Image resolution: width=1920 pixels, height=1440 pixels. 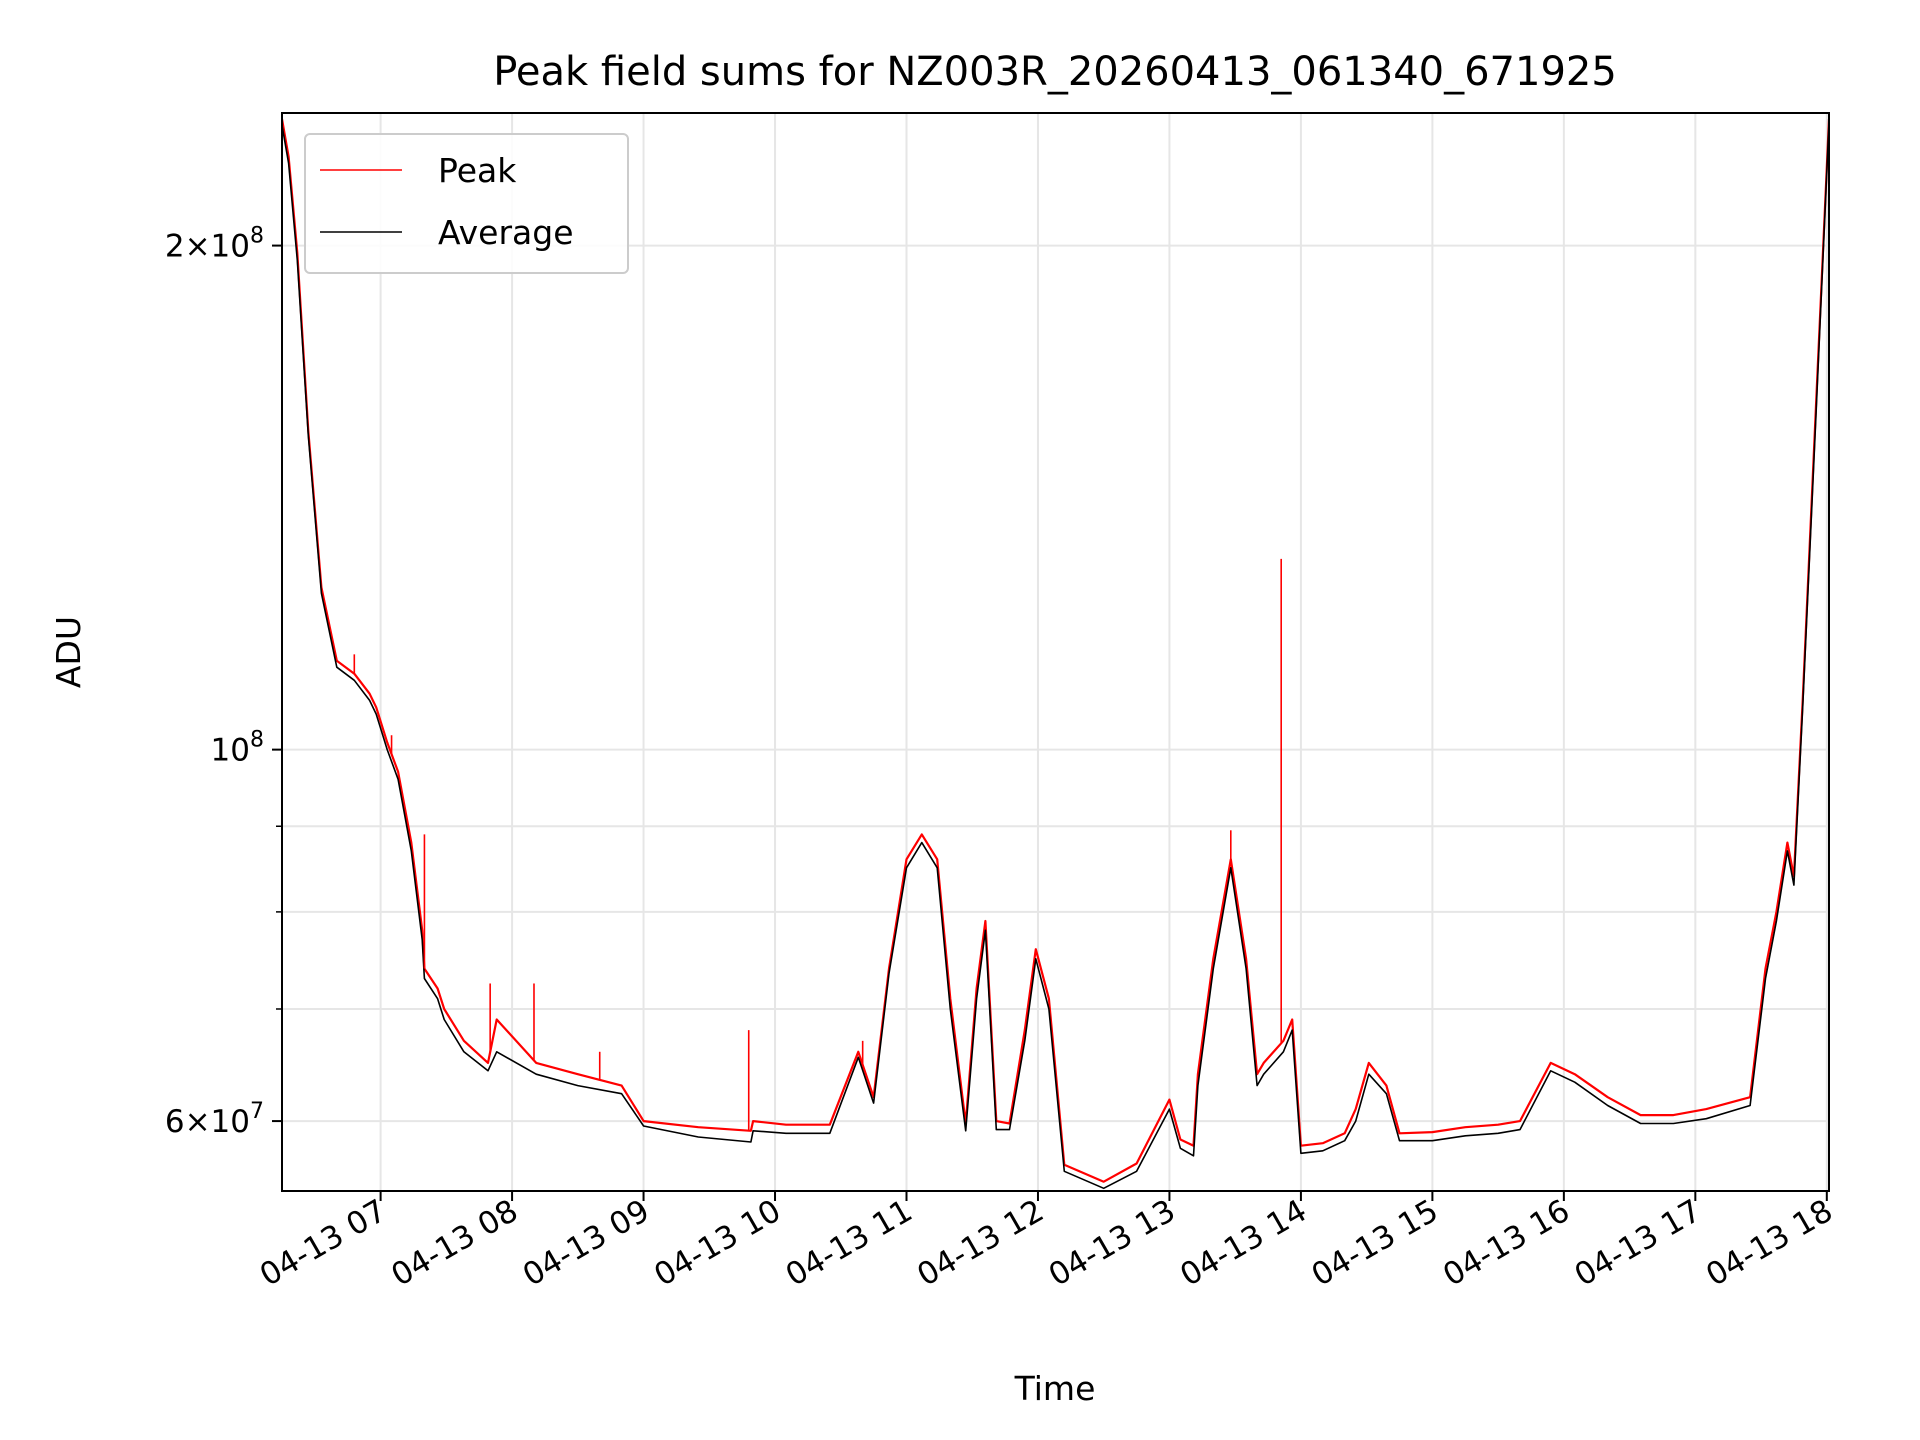 I want to click on legend: Peak Average, so click(x=466, y=203).